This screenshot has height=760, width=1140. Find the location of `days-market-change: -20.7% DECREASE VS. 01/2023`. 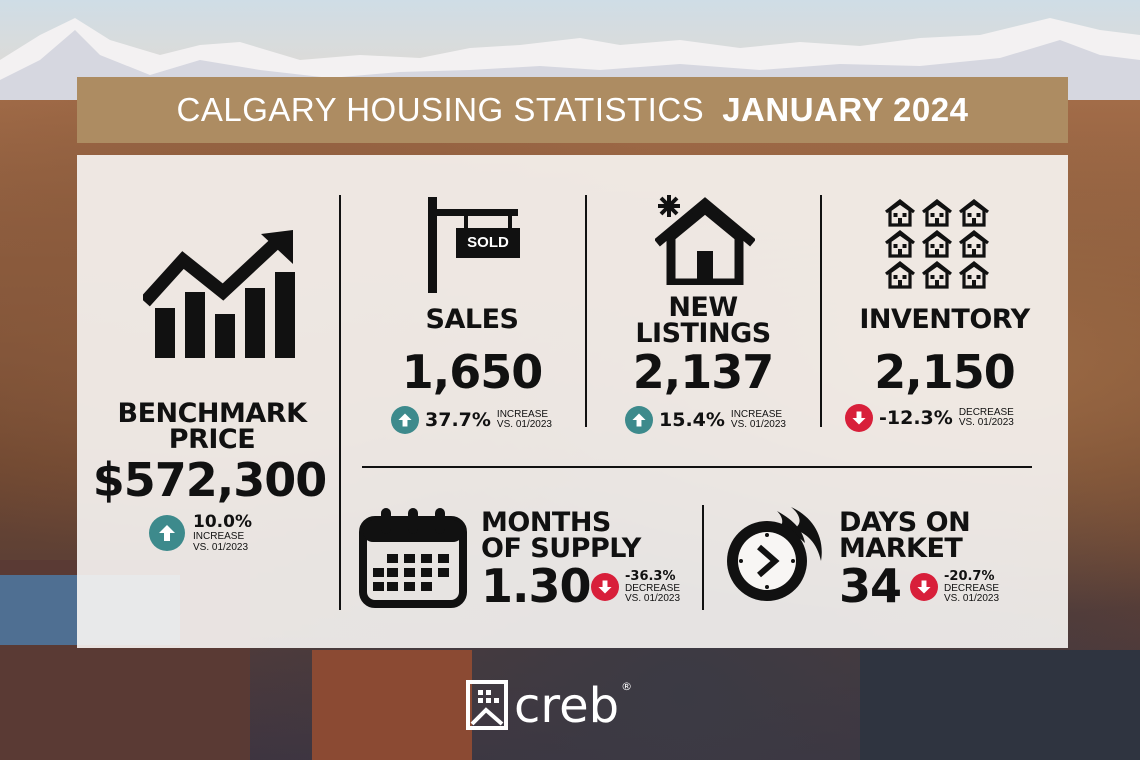

days-market-change: -20.7% DECREASE VS. 01/2023 is located at coordinates (954, 587).